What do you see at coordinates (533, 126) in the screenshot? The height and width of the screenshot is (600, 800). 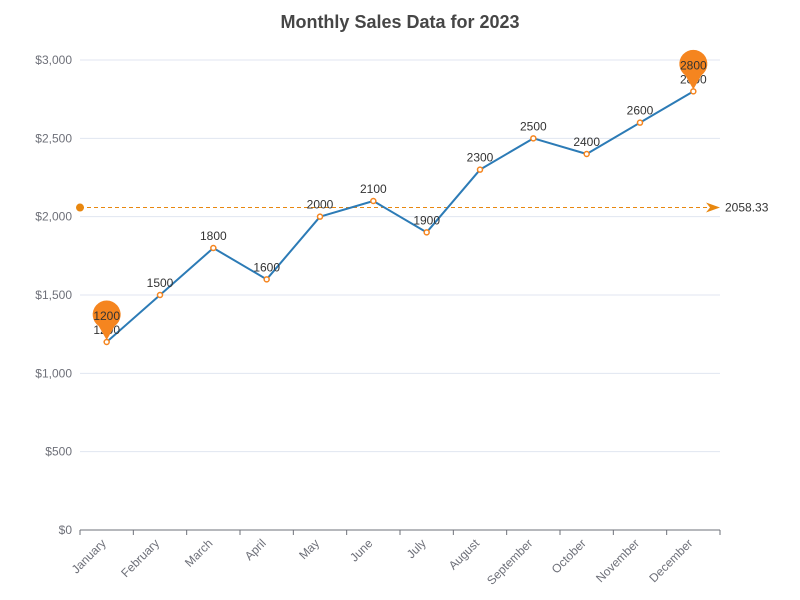 I see `data-label: 2500` at bounding box center [533, 126].